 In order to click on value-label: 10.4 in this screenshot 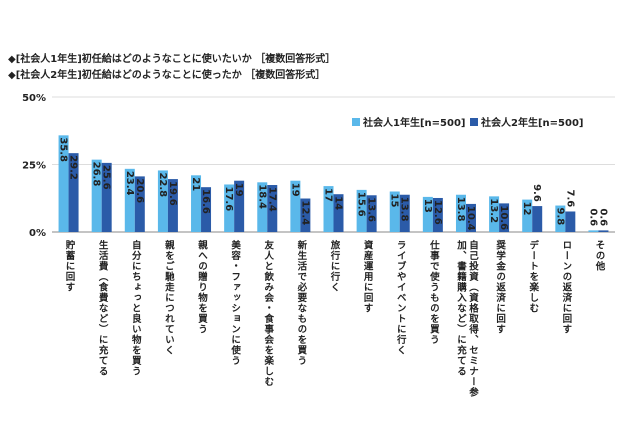, I will do `click(470, 218)`.